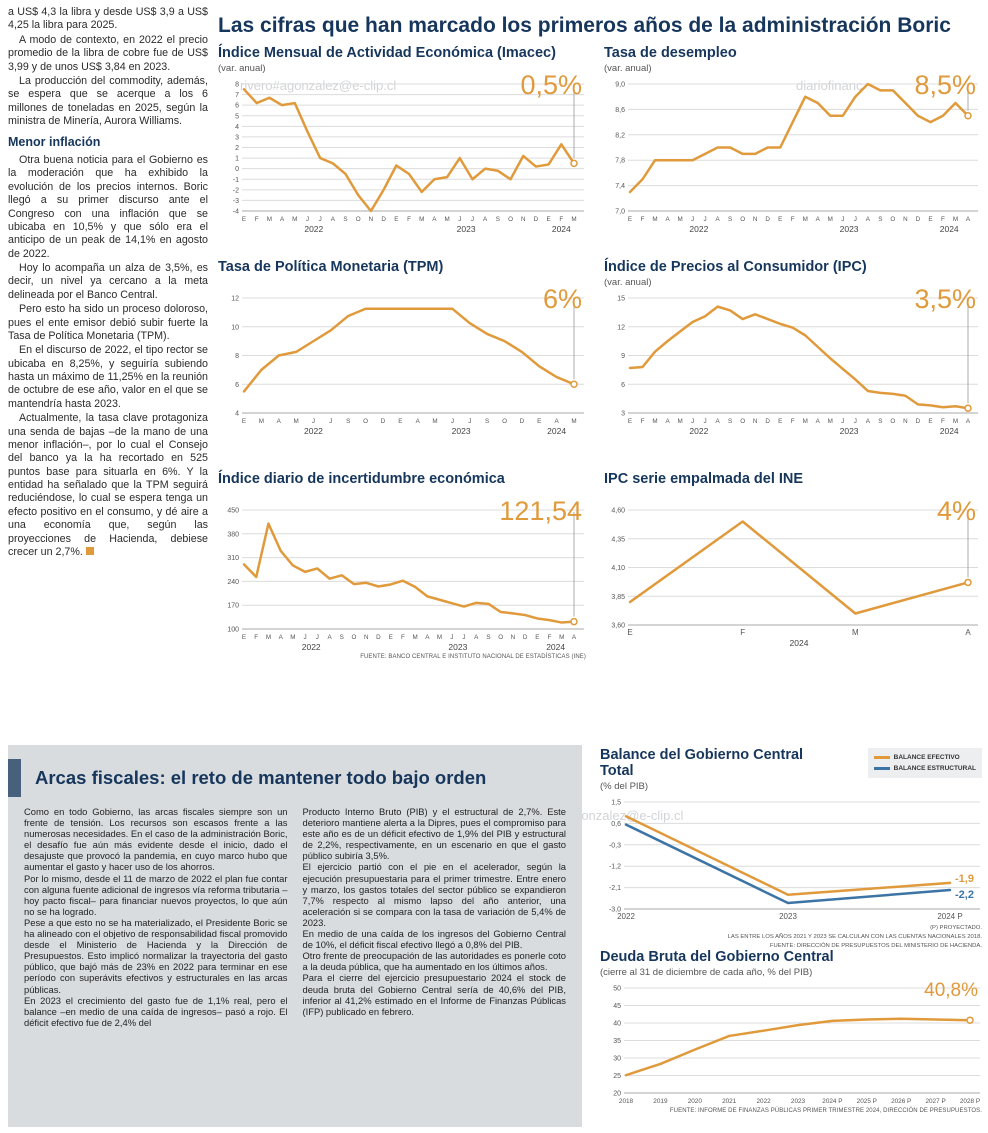  I want to click on legend-swatch-efectivo, so click(881, 758).